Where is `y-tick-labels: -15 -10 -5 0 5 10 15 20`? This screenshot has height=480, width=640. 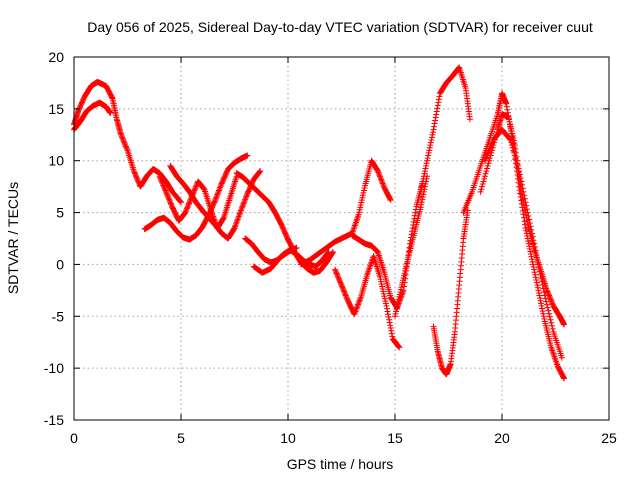 y-tick-labels: -15 -10 -5 0 5 10 15 20 is located at coordinates (54, 238).